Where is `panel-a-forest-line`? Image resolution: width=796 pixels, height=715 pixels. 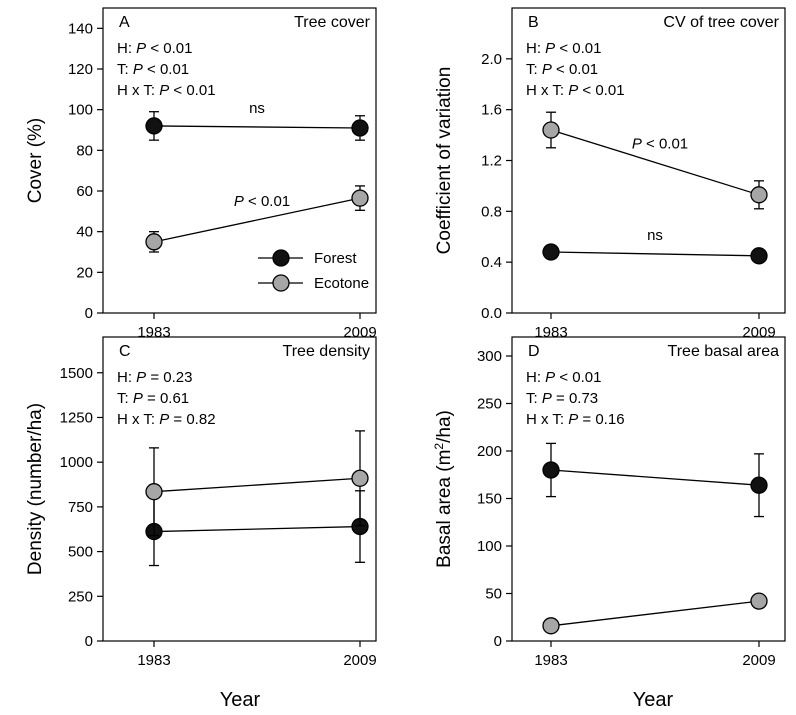
panel-a-forest-line is located at coordinates (257, 127).